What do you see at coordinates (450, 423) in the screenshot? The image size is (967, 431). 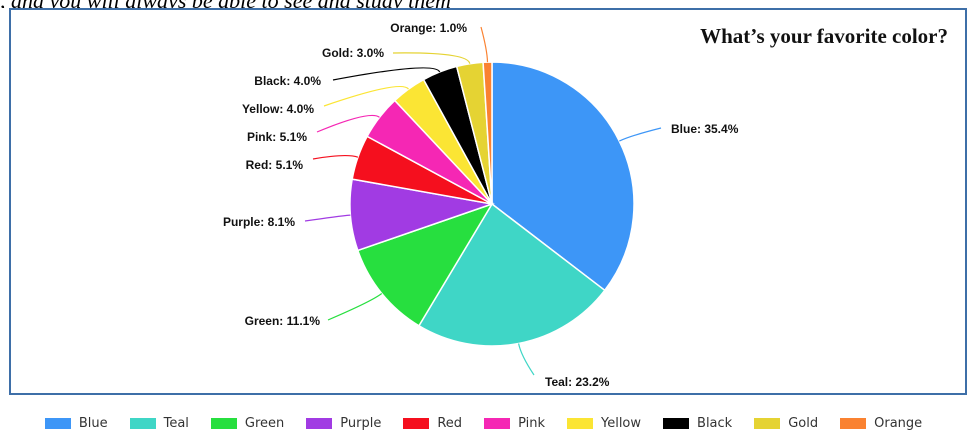 I see `legend-label-red: Red` at bounding box center [450, 423].